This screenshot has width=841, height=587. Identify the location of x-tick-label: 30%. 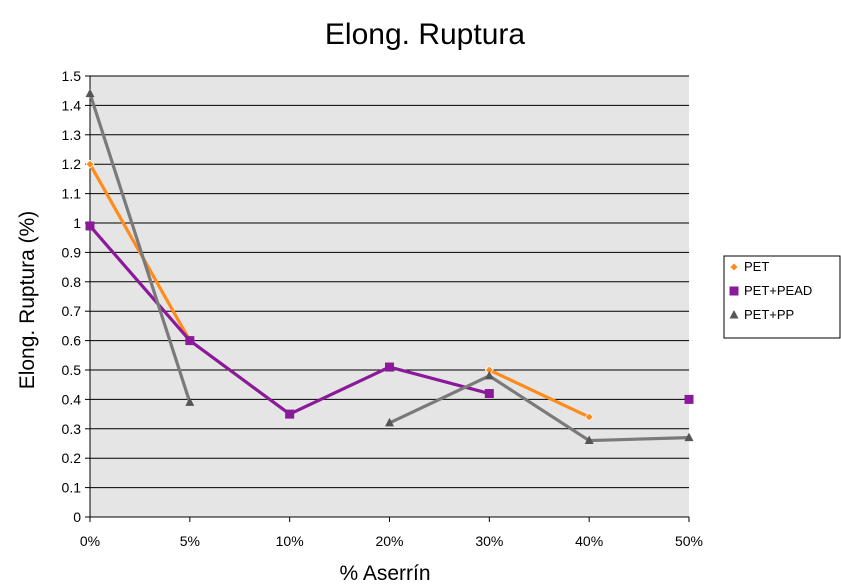
(489, 541).